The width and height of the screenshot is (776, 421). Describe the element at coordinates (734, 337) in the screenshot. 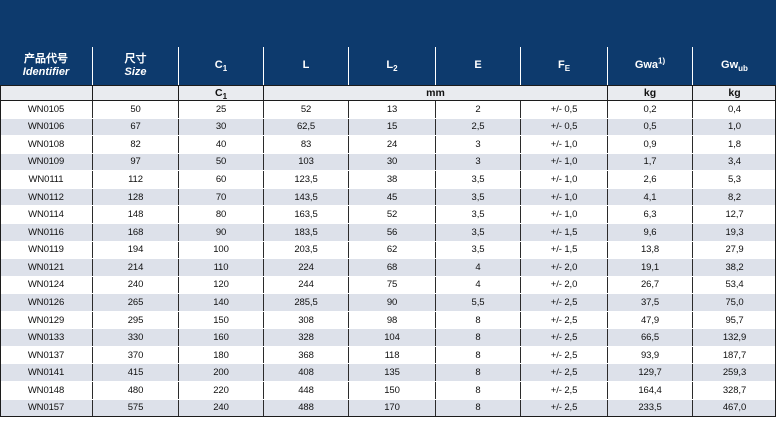

I see `table-cell: 132,9` at that location.